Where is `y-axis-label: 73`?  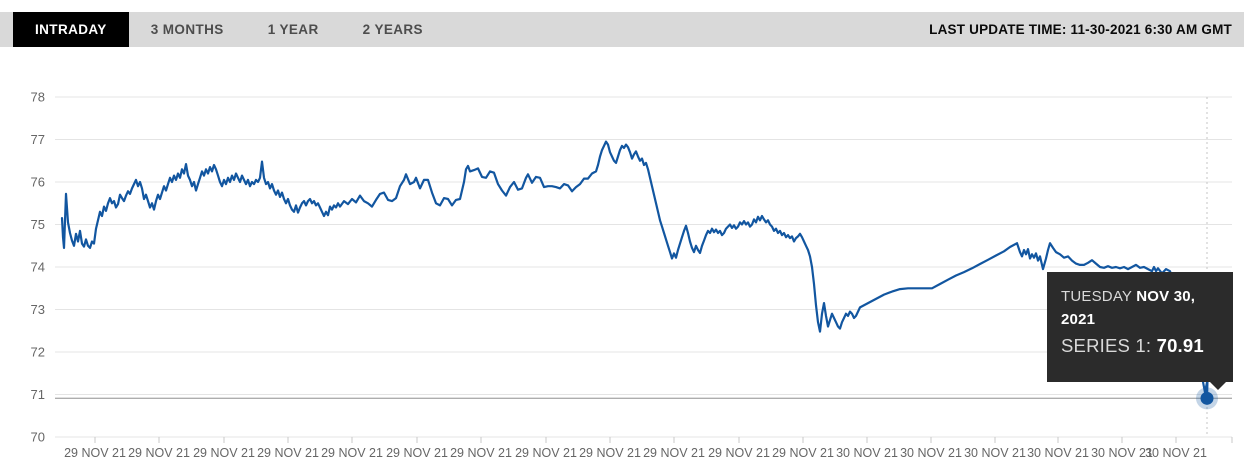
y-axis-label: 73 is located at coordinates (38, 309).